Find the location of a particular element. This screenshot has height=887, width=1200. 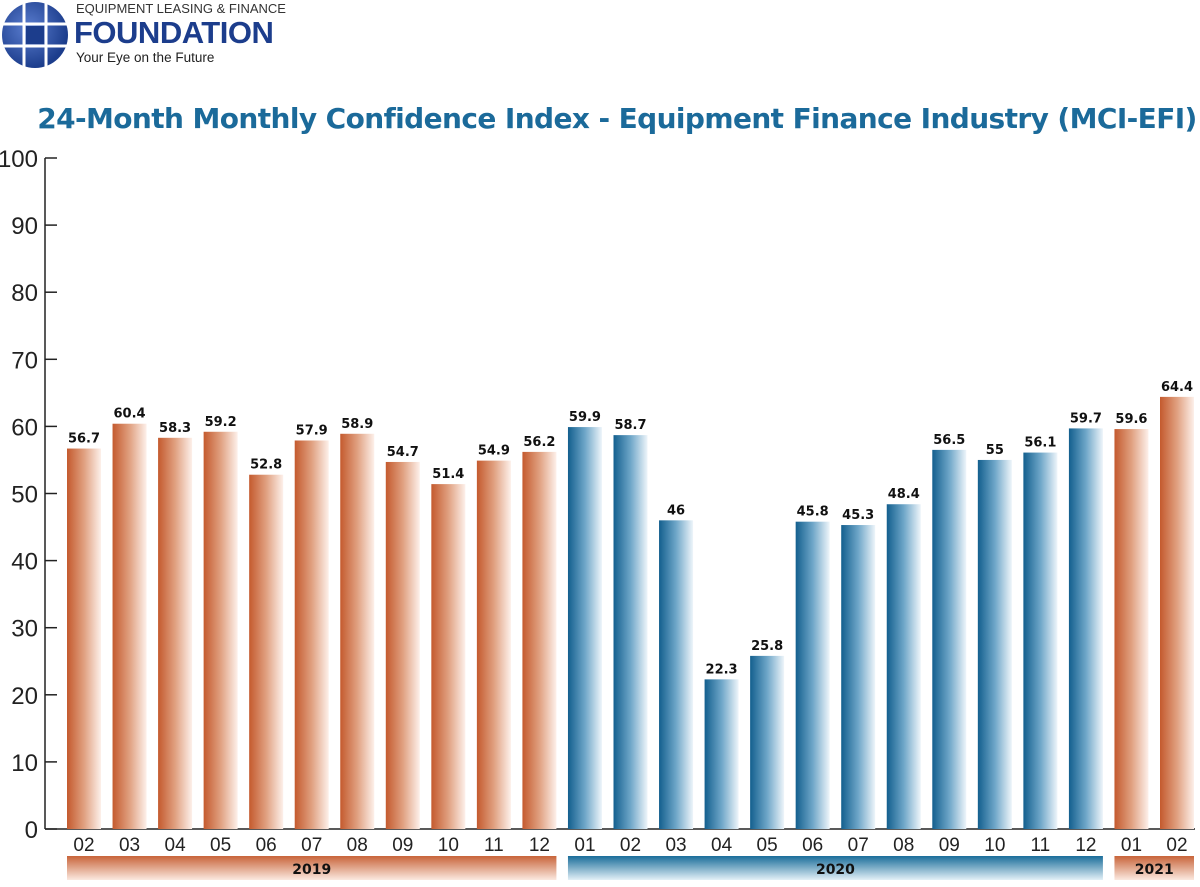

logo-top-text: EQUIPMENT LEASING & FINANCE is located at coordinates (181, 8).